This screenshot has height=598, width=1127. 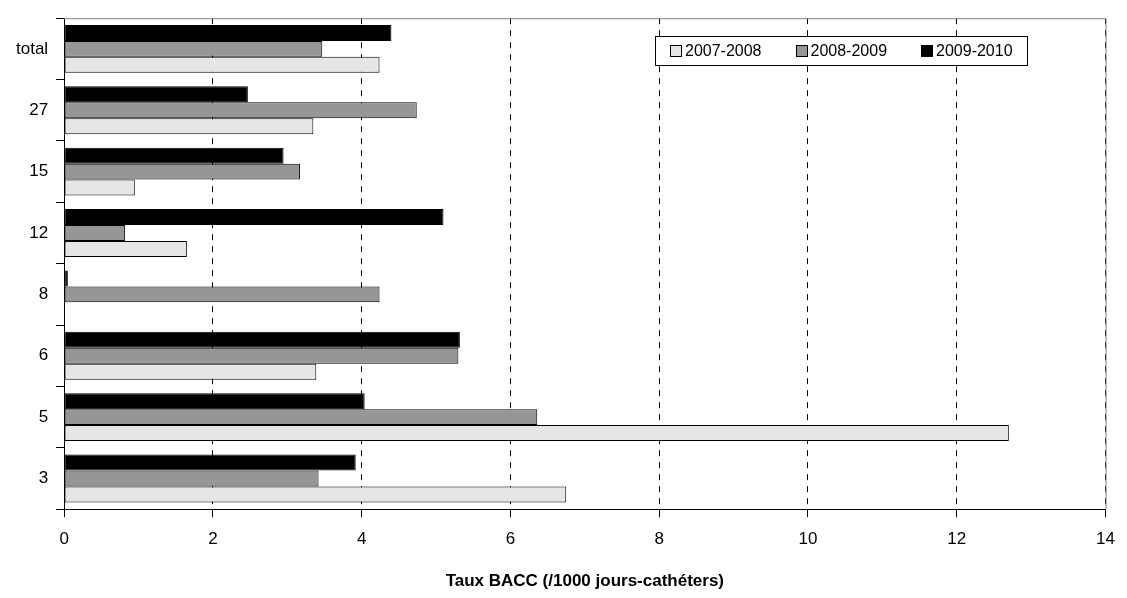 What do you see at coordinates (64, 539) in the screenshot?
I see `x-tick-label: 0` at bounding box center [64, 539].